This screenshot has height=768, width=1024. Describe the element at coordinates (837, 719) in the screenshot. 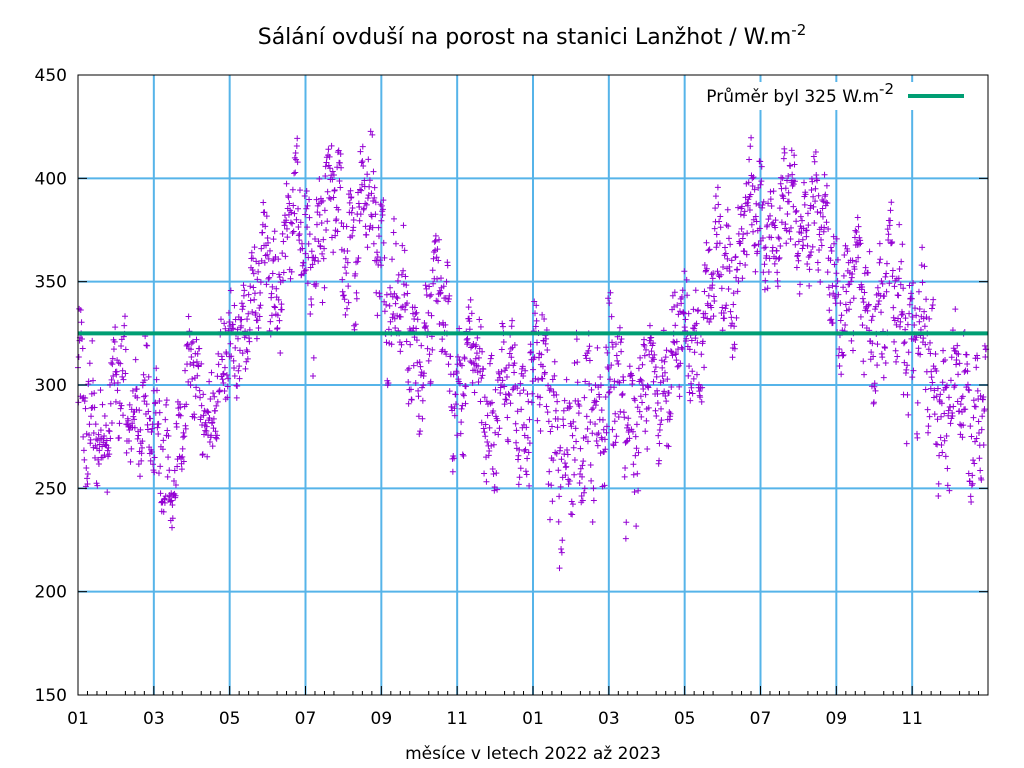

I see `x-tick-label: 09` at that location.